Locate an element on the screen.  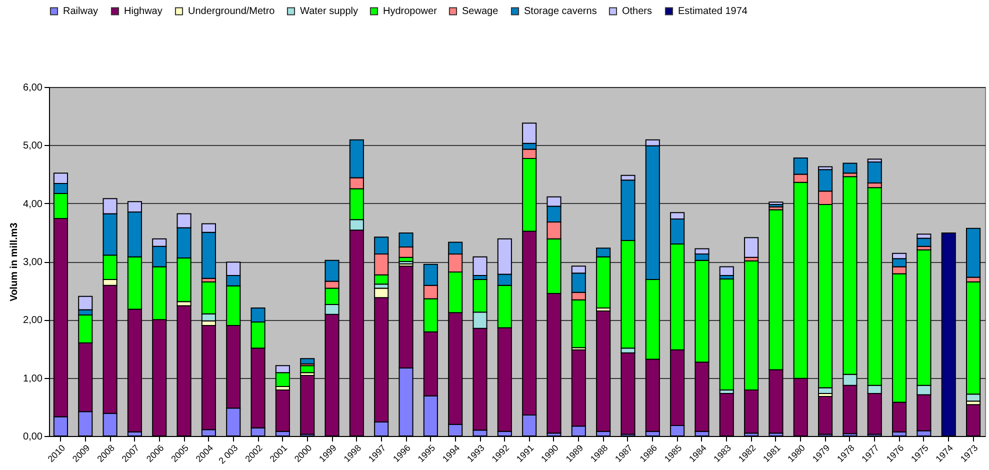
y-tick-label: 1,00 is located at coordinates (33, 378).